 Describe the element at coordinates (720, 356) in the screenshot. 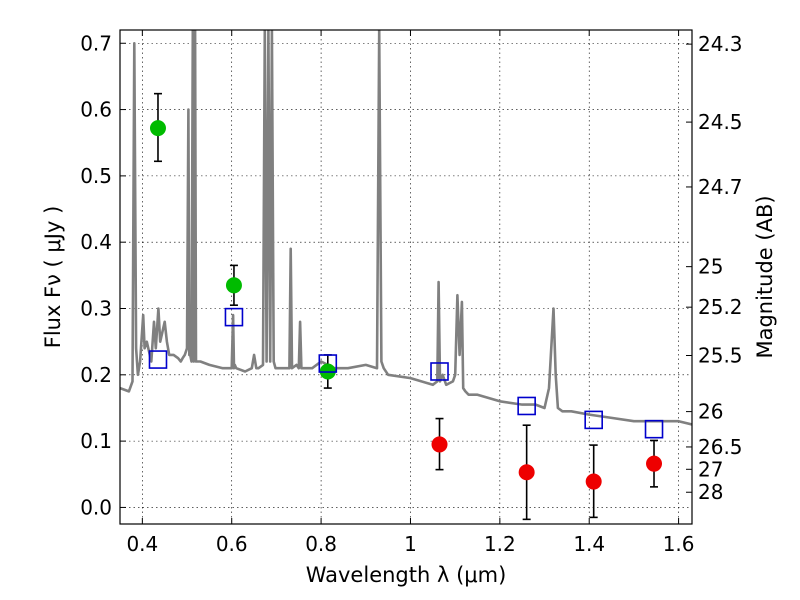

I see `right-tick-label: 25.5` at that location.